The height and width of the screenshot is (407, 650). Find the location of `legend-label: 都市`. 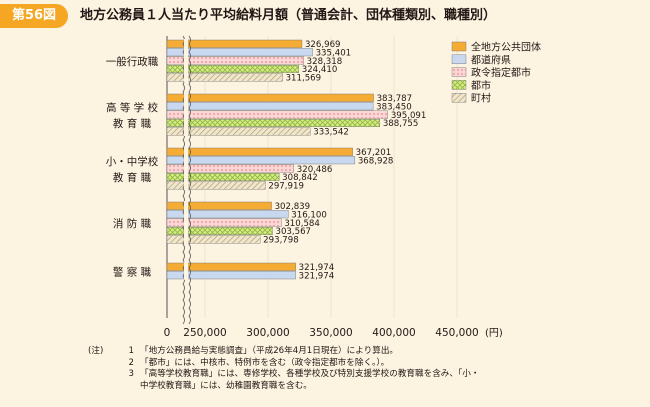

legend-label: 都市 is located at coordinates (481, 85).